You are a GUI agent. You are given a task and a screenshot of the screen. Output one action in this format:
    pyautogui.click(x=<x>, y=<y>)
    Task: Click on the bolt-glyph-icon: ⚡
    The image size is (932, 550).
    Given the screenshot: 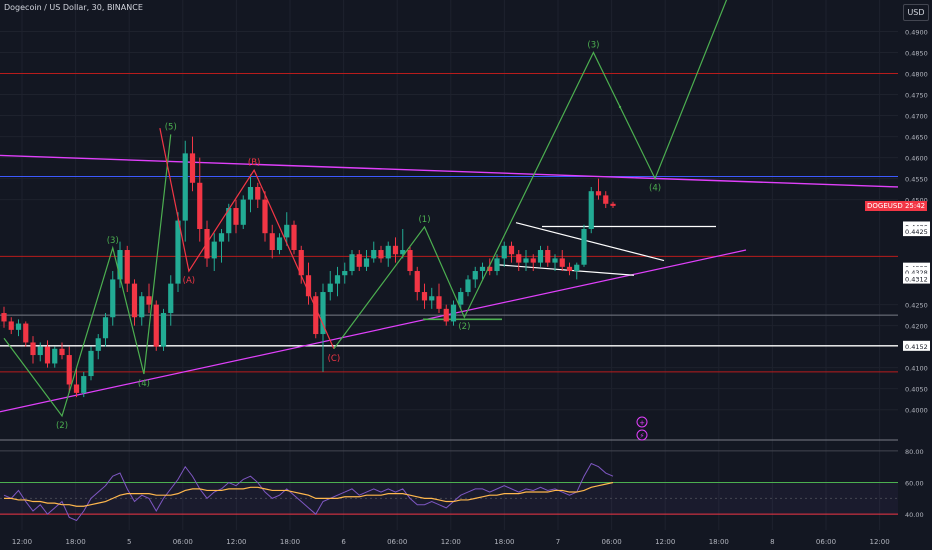 What is the action you would take?
    pyautogui.click(x=642, y=436)
    